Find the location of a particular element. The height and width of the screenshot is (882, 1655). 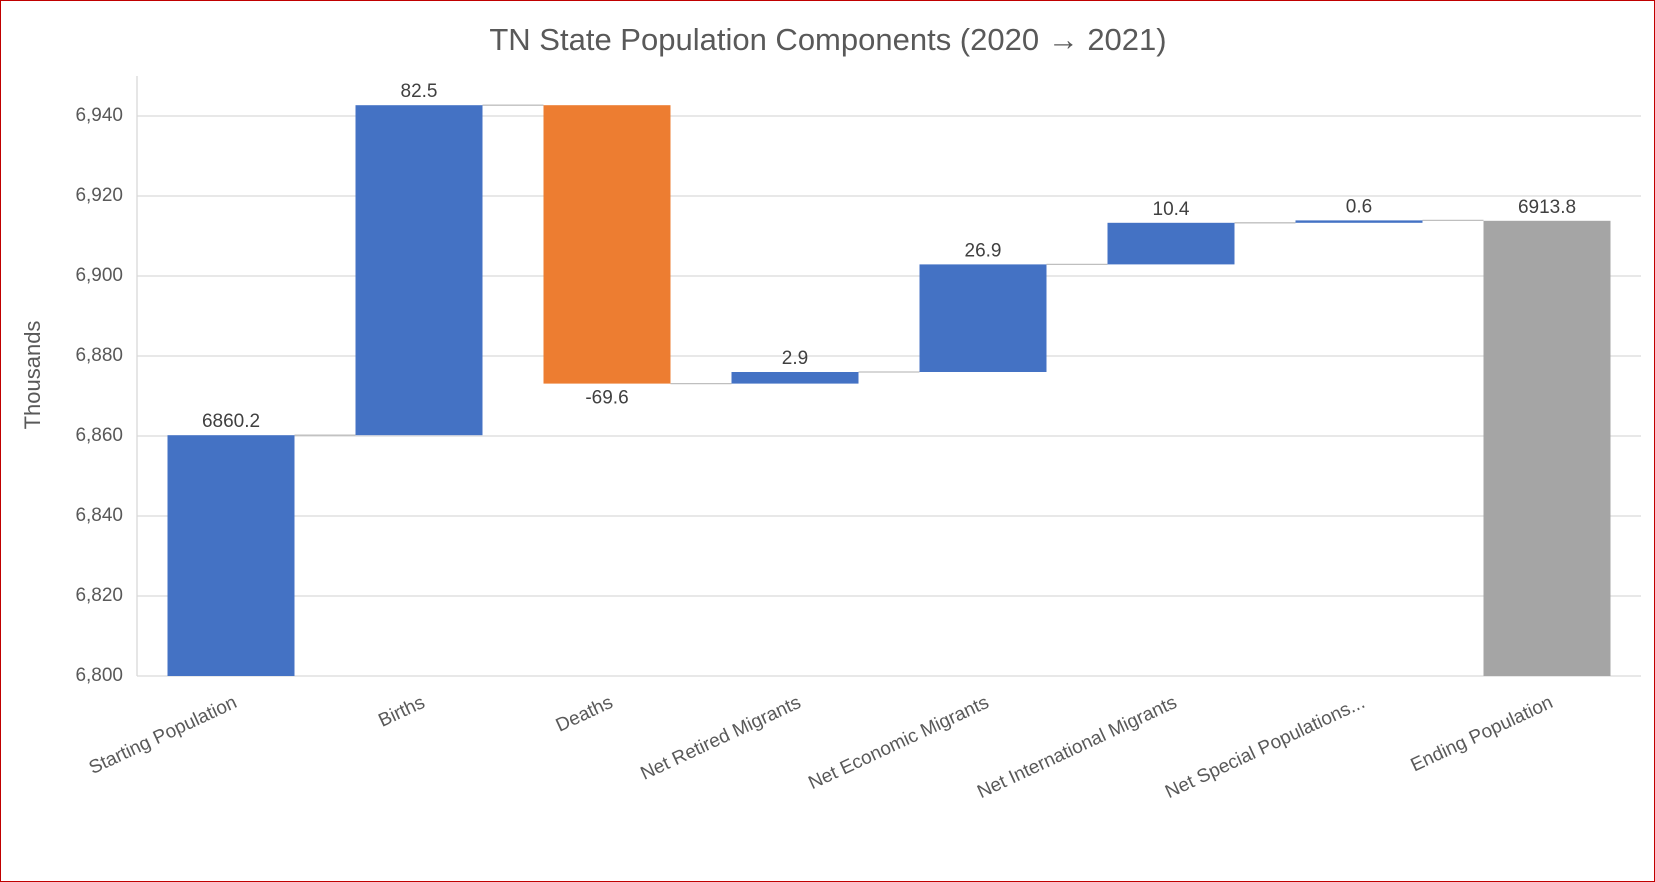

data-label: 6913.8 is located at coordinates (1547, 207).